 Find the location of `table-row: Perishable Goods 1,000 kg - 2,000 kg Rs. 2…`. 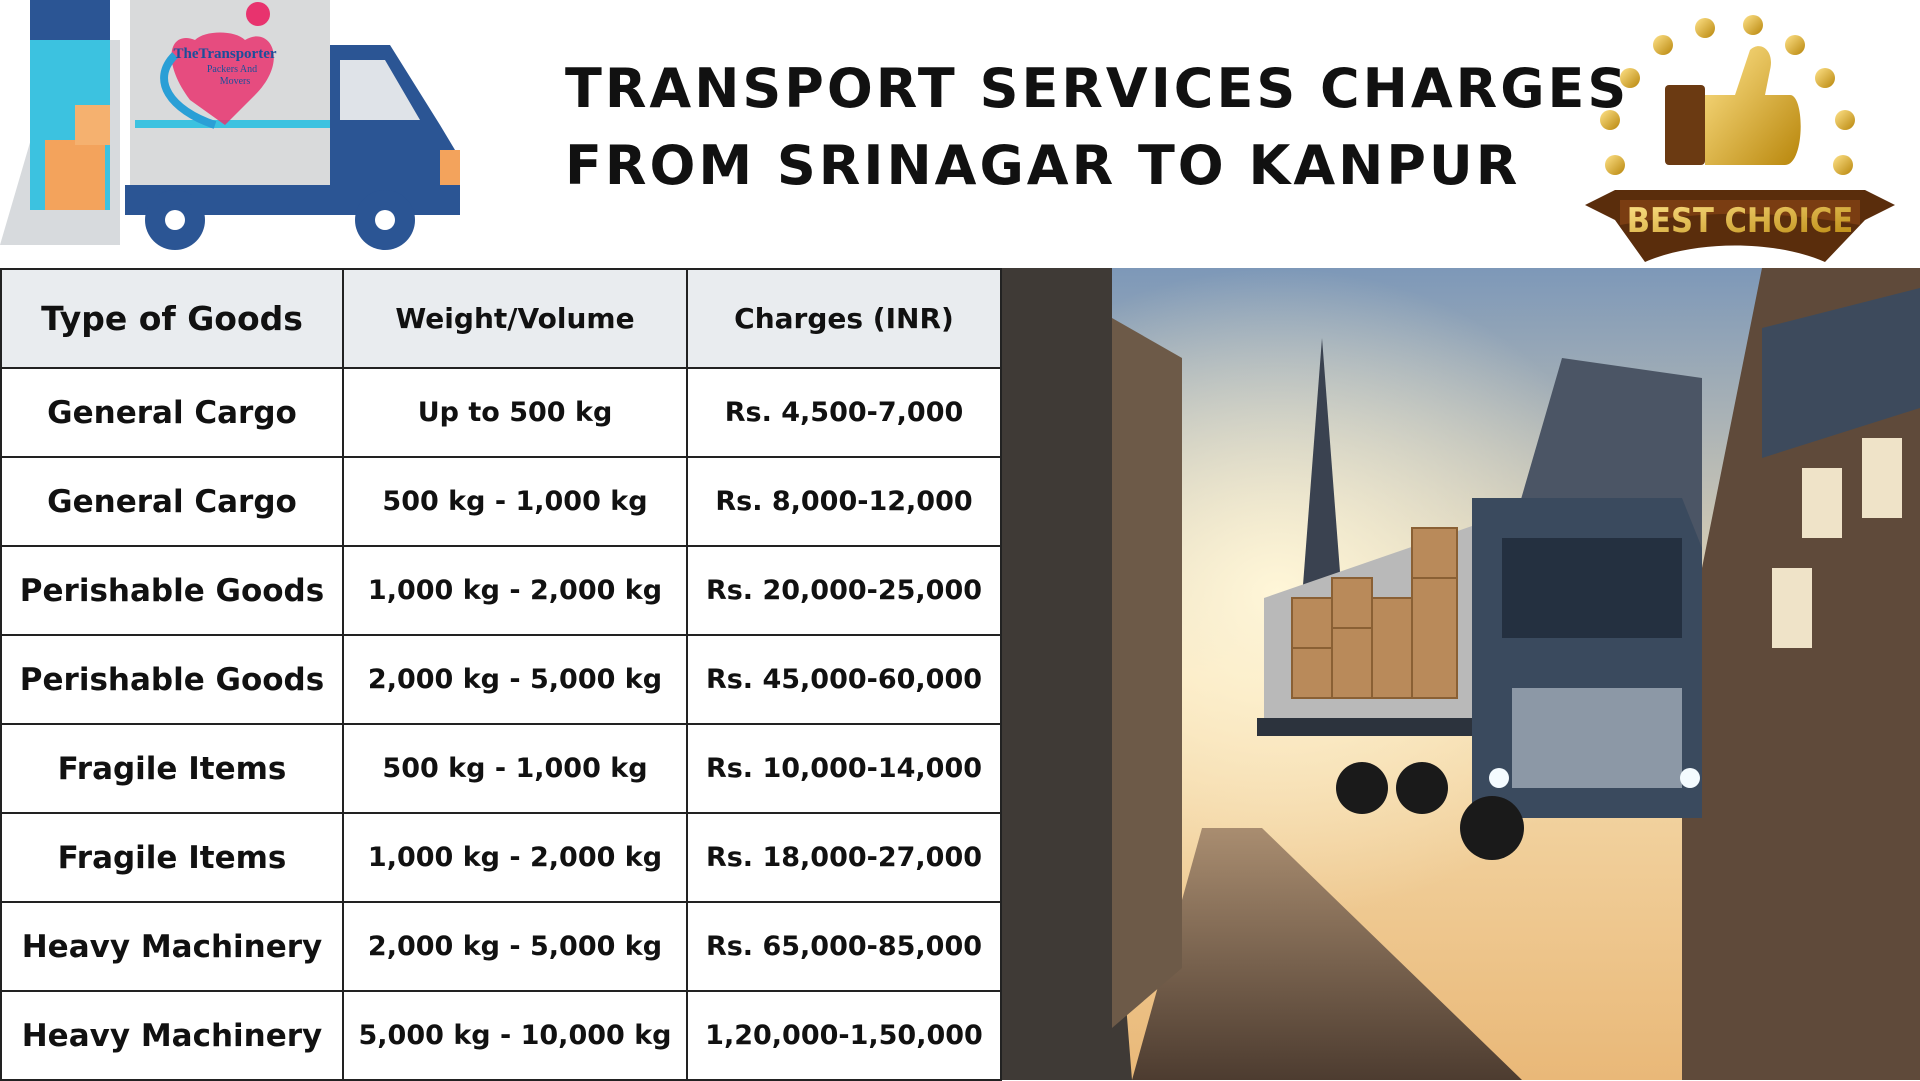

table-row: Perishable Goods 1,000 kg - 2,000 kg Rs. 2… is located at coordinates (501, 590).